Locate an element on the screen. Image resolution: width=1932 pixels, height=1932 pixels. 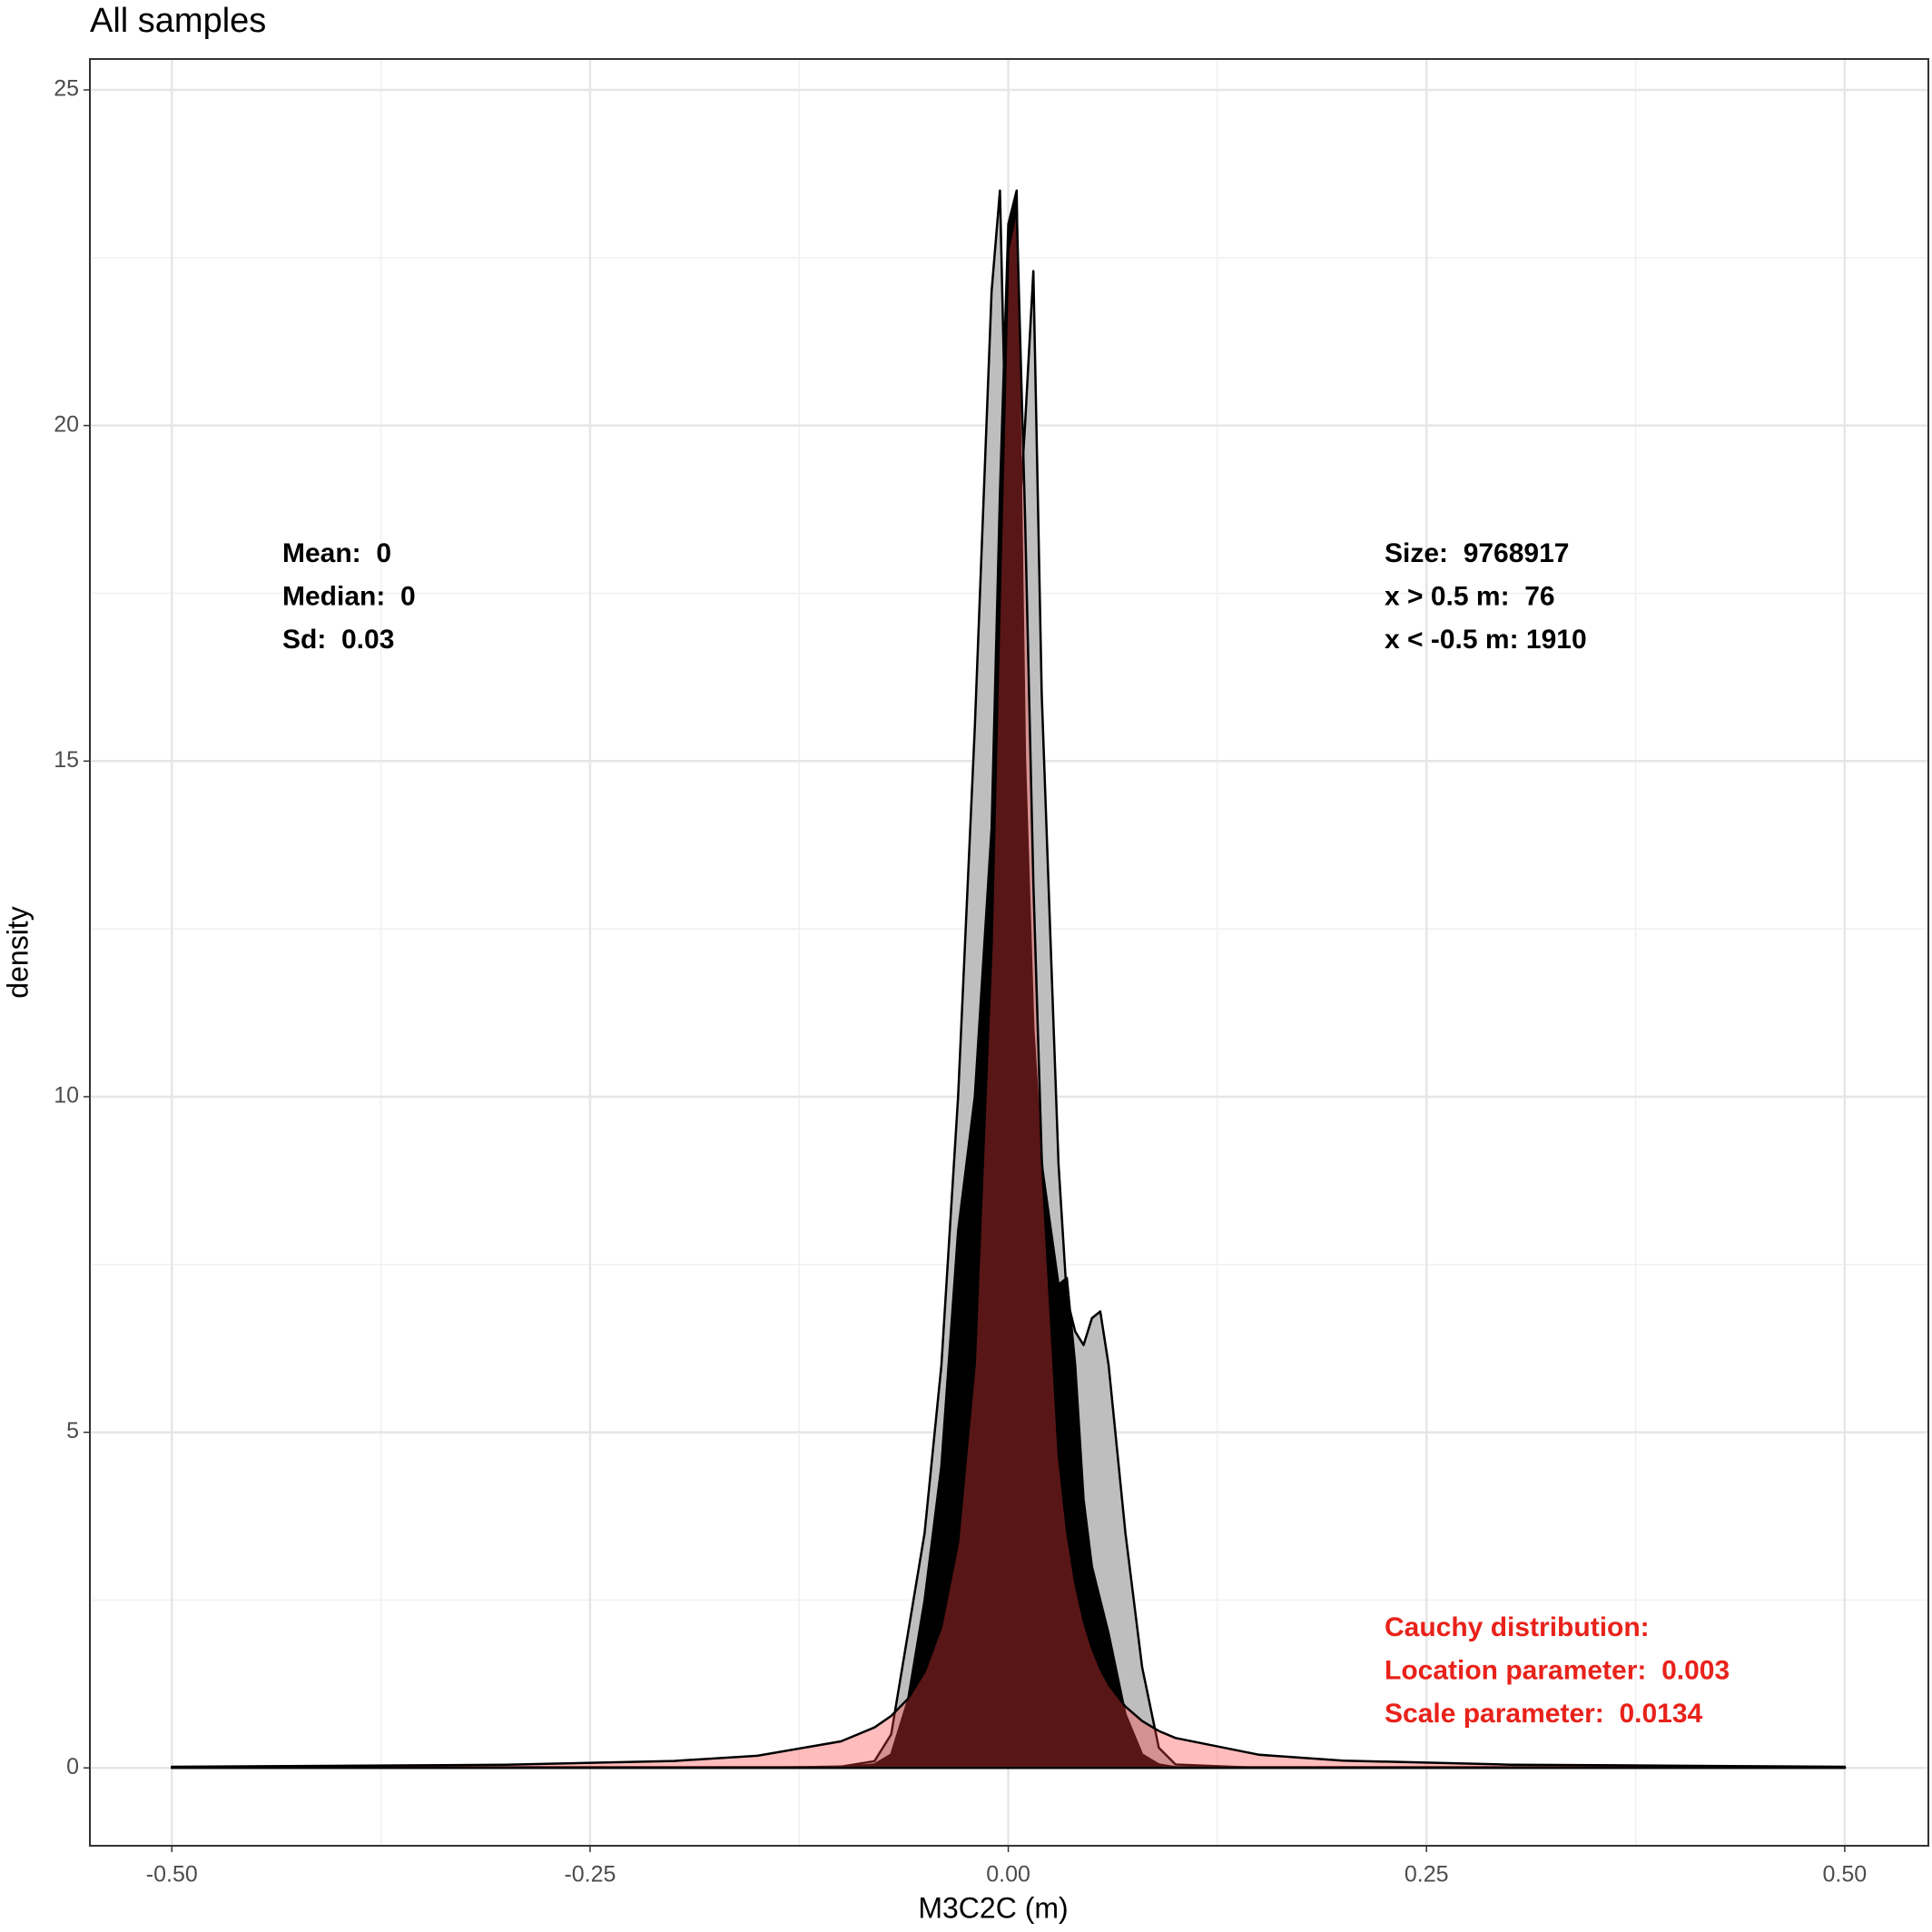
annotation: Cauchy distribution: is located at coordinates (1517, 1627).